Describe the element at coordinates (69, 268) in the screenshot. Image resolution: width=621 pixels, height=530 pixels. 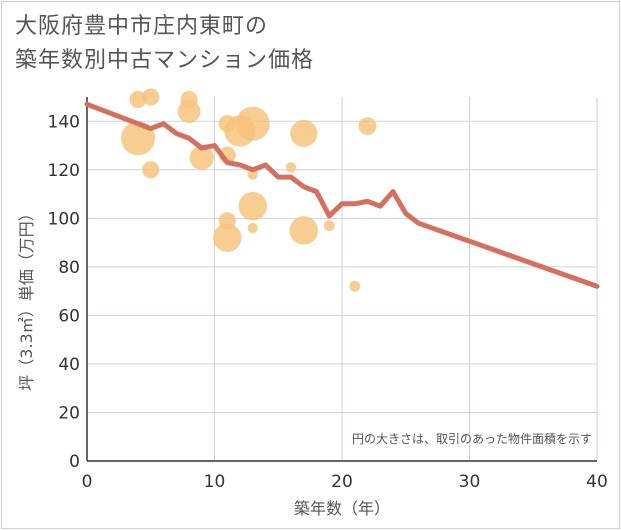
I see `y-tick-label: 80` at that location.